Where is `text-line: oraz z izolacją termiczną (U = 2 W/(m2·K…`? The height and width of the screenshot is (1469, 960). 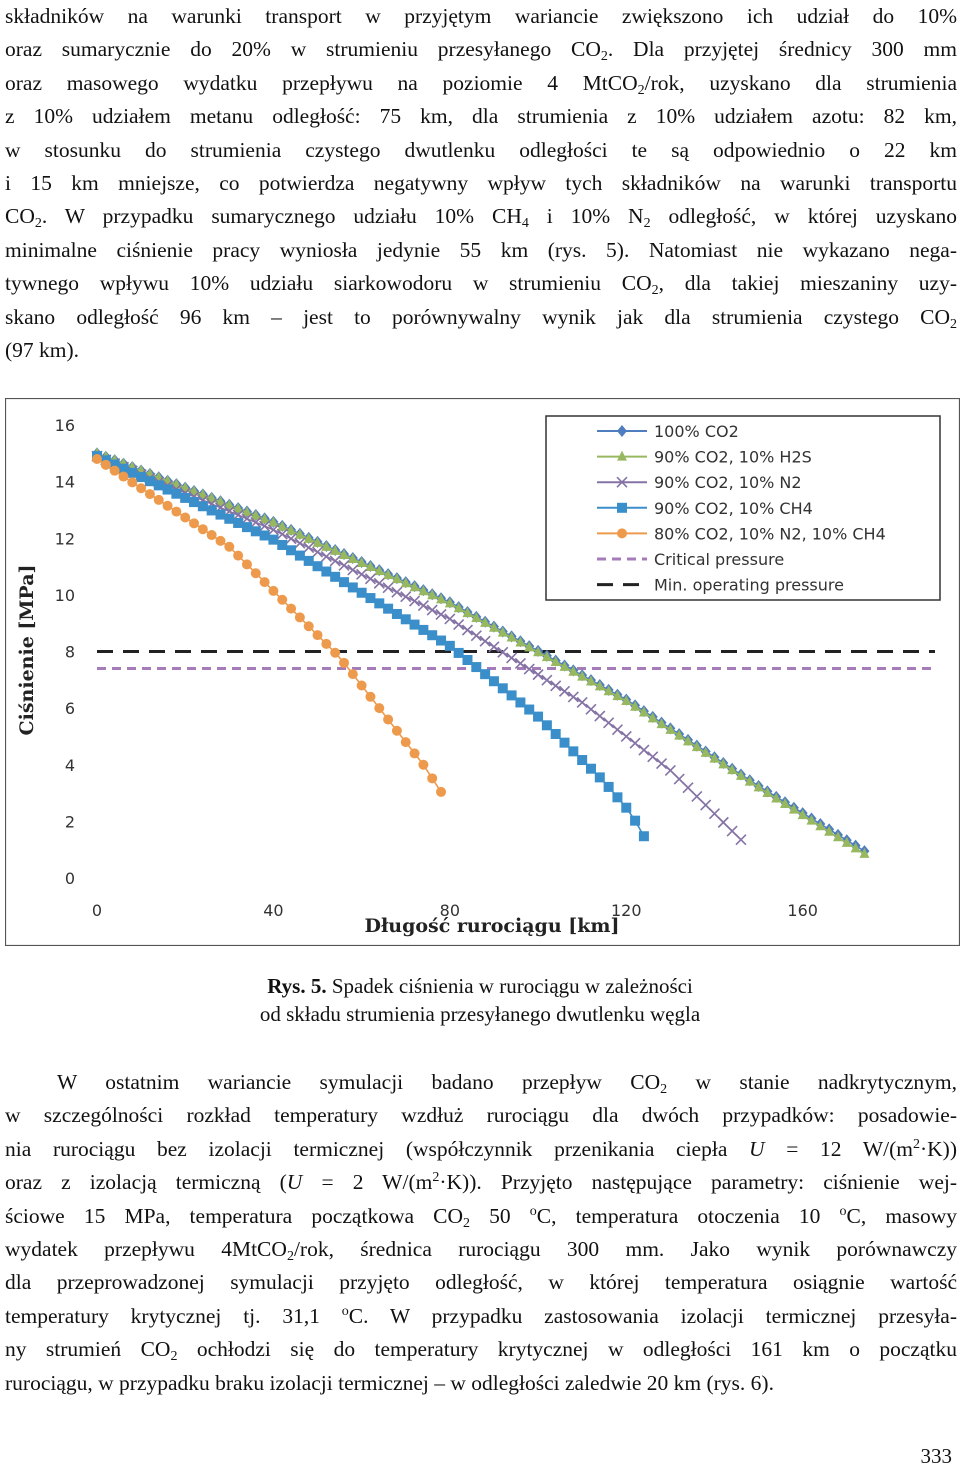 text-line: oraz z izolacją termiczną (U = 2 W/(m2·K… is located at coordinates (481, 1182).